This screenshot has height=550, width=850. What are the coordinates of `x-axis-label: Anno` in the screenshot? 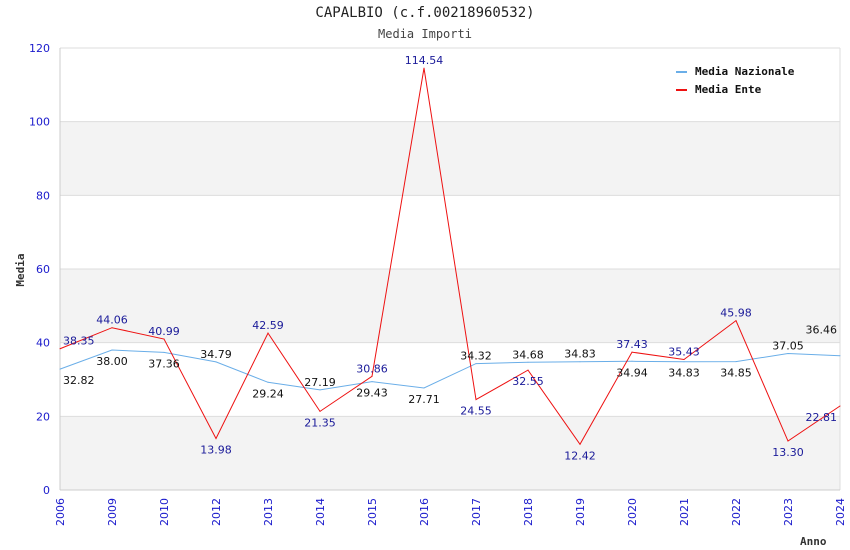 It's located at (813, 541).